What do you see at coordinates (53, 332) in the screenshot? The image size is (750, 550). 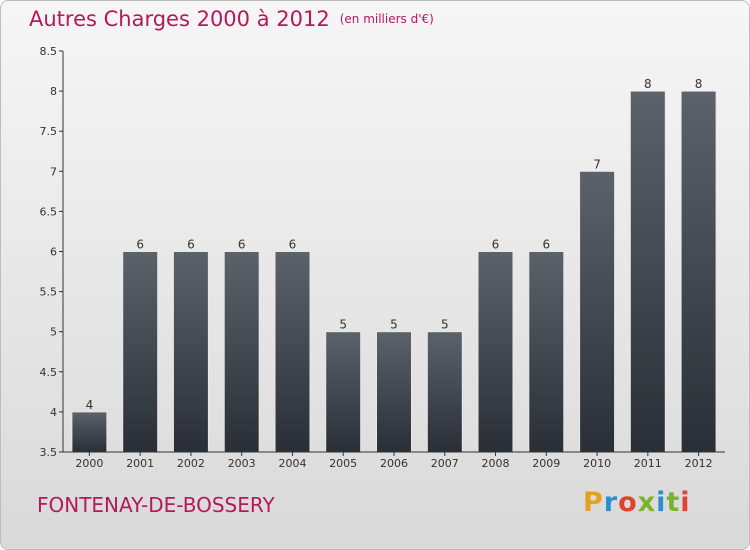 I see `y-tick-label: 5` at bounding box center [53, 332].